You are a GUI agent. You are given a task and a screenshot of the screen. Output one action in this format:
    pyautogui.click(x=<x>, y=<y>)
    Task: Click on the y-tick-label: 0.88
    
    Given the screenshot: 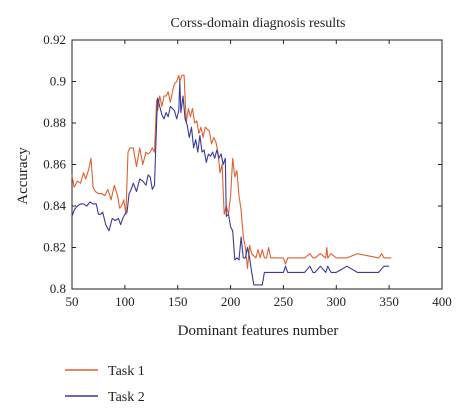 What is the action you would take?
    pyautogui.click(x=54, y=122)
    